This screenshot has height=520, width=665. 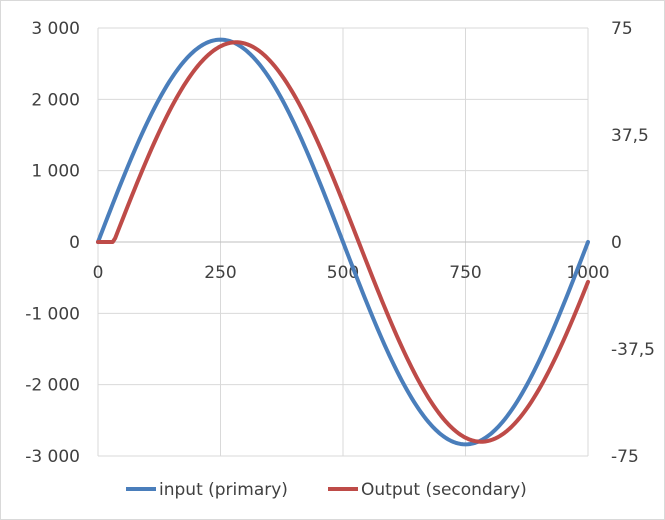 What do you see at coordinates (465, 273) in the screenshot?
I see `x-tick-label: 750` at bounding box center [465, 273].